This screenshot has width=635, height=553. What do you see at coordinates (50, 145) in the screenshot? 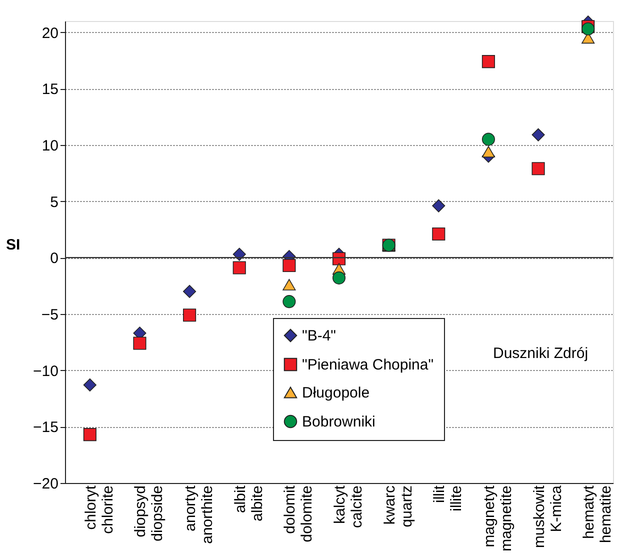
I see `y-tick-label: 10` at bounding box center [50, 145].